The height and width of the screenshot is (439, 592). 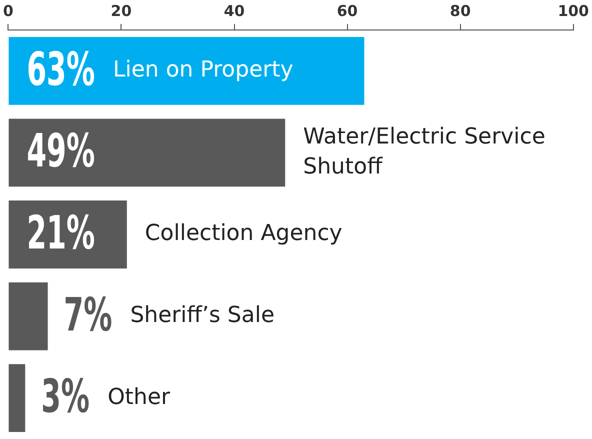 I want to click on x-tick-label: 80, so click(x=460, y=11).